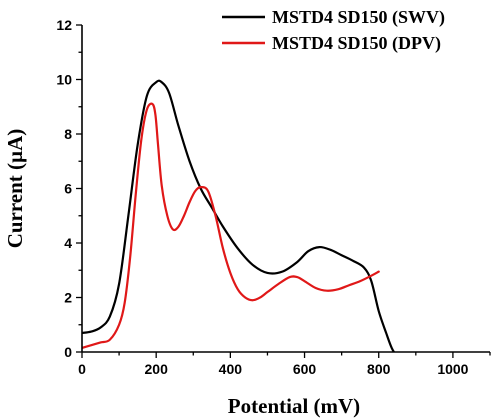  Describe the element at coordinates (15, 189) in the screenshot. I see `y-axis-title: Current (µA)` at that location.